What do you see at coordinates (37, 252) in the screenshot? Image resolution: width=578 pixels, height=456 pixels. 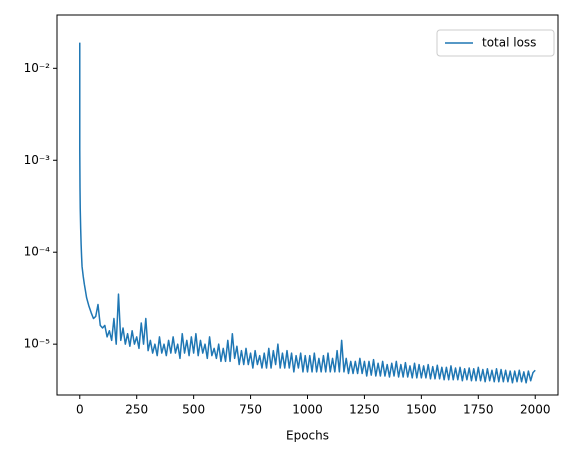 I see `y-tick-label: 10⁻⁴` at bounding box center [37, 252].